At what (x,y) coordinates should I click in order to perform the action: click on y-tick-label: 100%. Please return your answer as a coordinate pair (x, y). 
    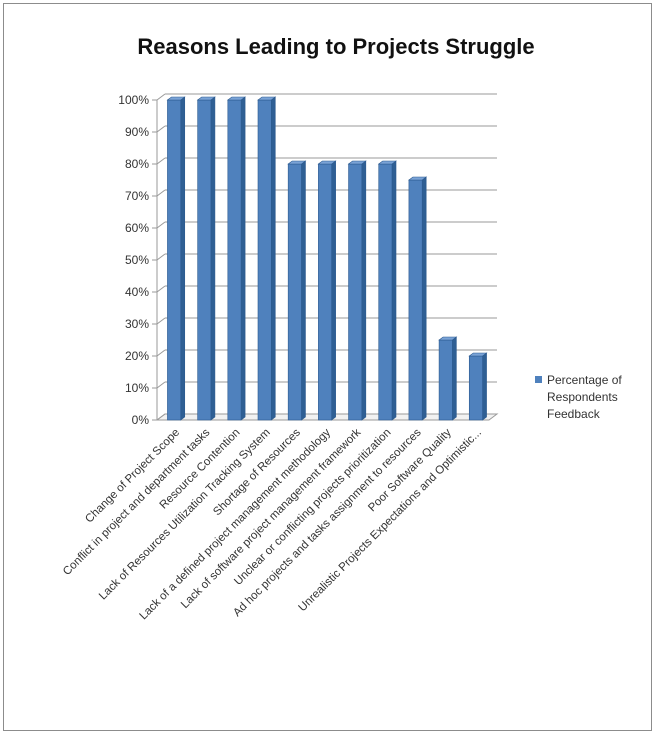
    Looking at the image, I should click on (133, 100).